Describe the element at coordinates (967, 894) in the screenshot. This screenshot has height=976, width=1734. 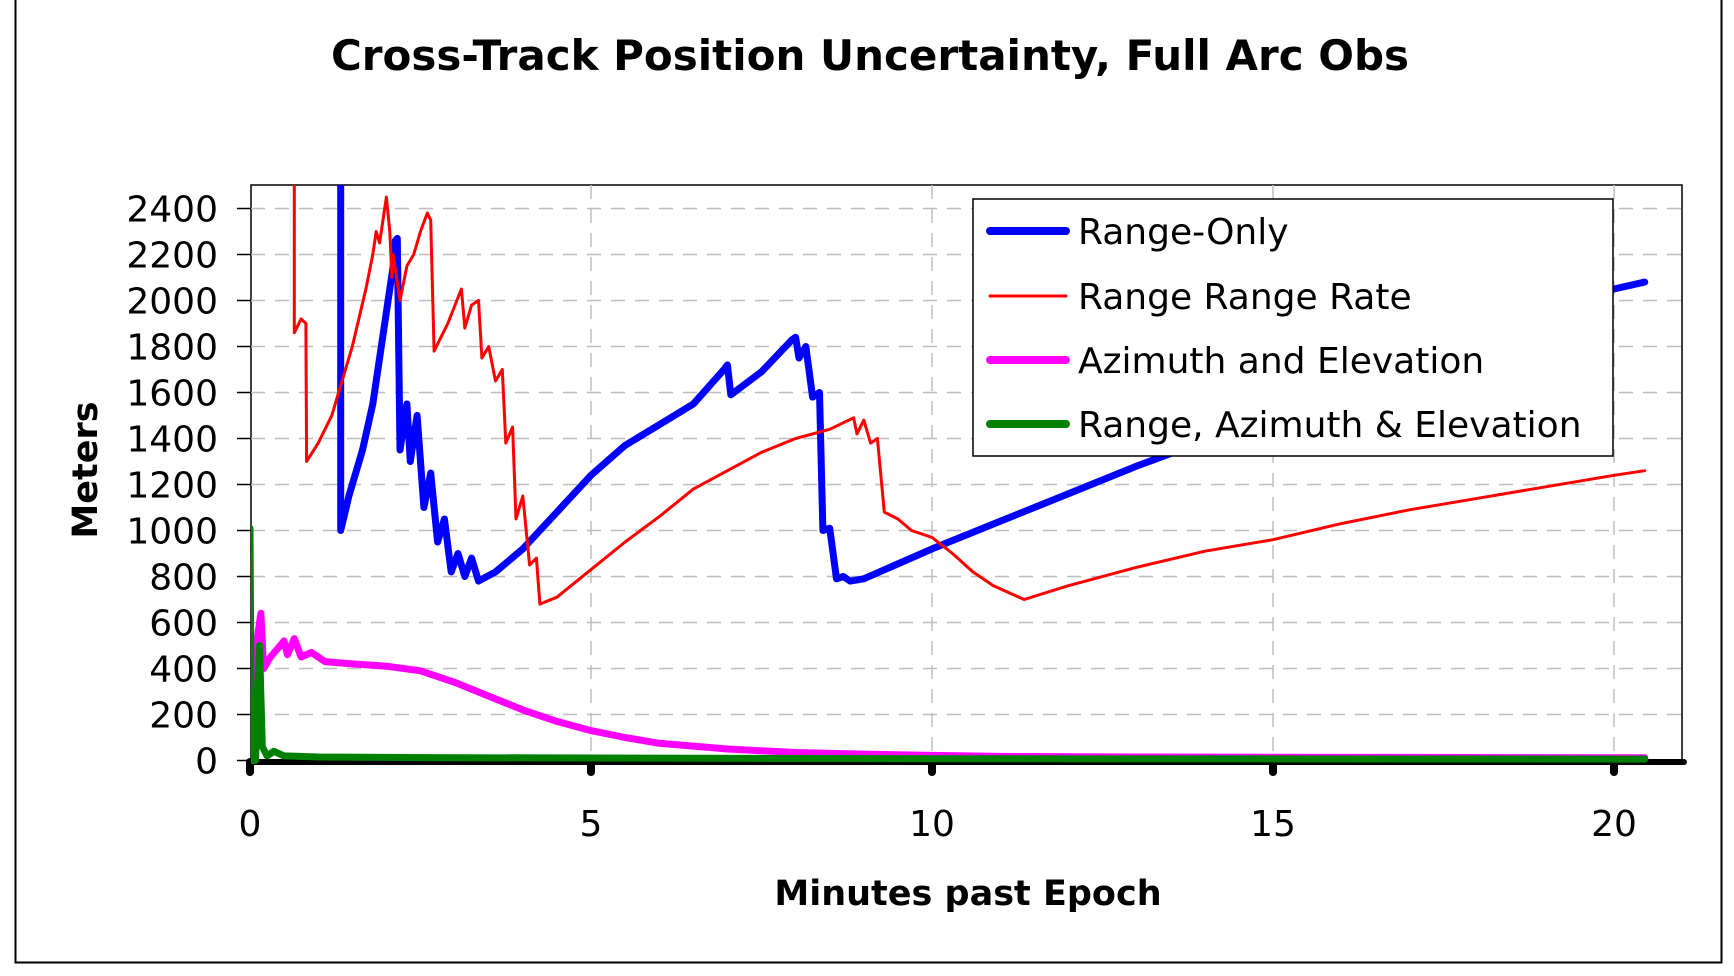
I see `x-axis-title: Minutes past Epoch` at that location.